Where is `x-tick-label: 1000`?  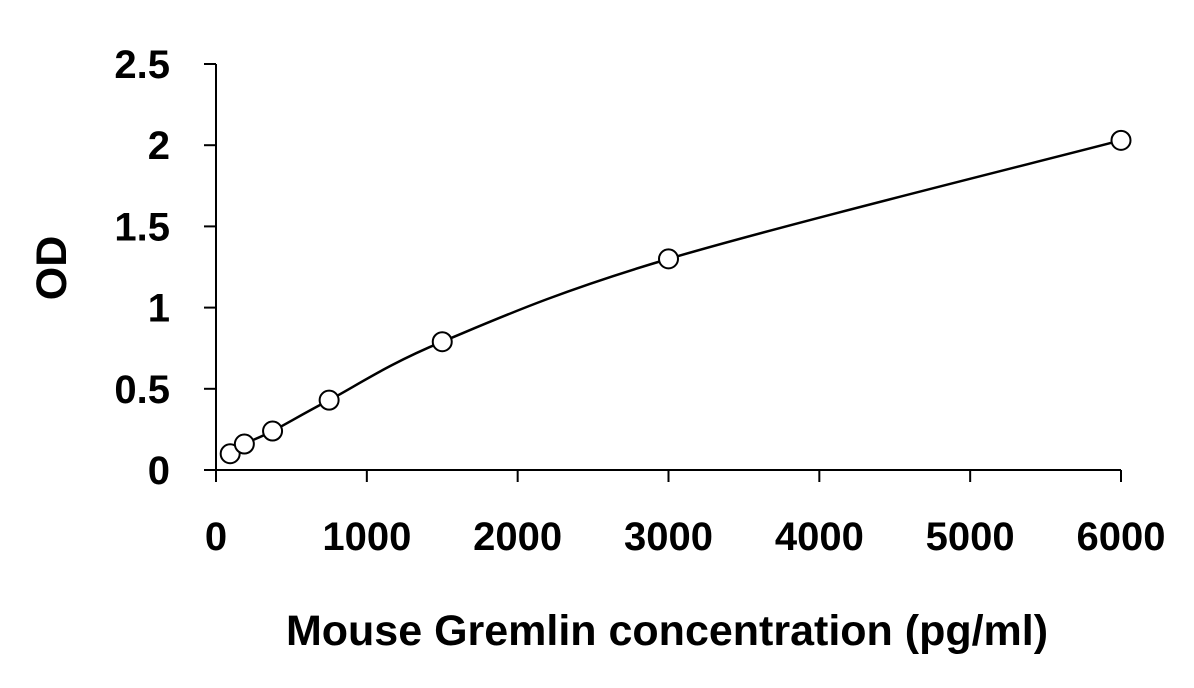 x-tick-label: 1000 is located at coordinates (366, 537).